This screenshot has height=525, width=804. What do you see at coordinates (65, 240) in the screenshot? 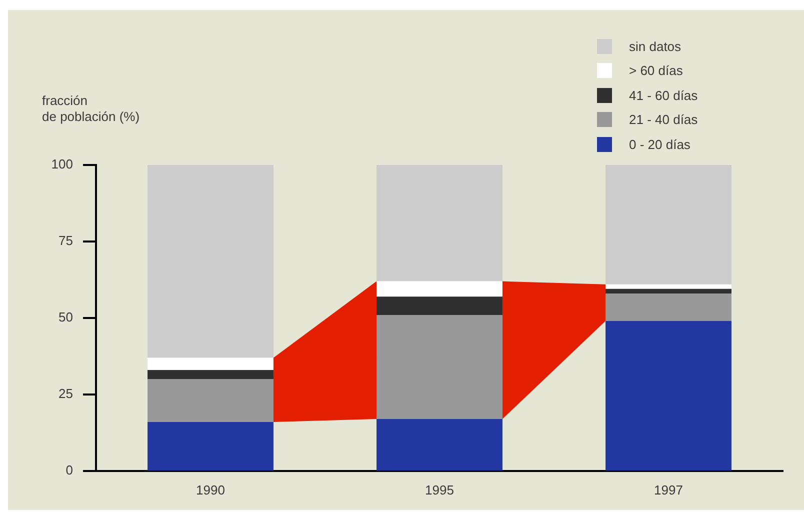
I see `y-tick-label: 75` at bounding box center [65, 240].